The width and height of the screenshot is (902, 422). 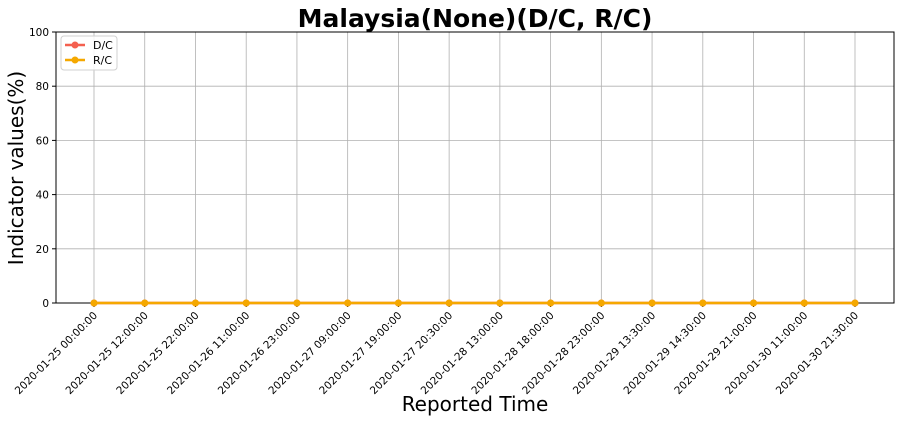 What do you see at coordinates (56, 353) in the screenshot?
I see `x-tick-label: 2020-01-25 00:00:00` at bounding box center [56, 353].